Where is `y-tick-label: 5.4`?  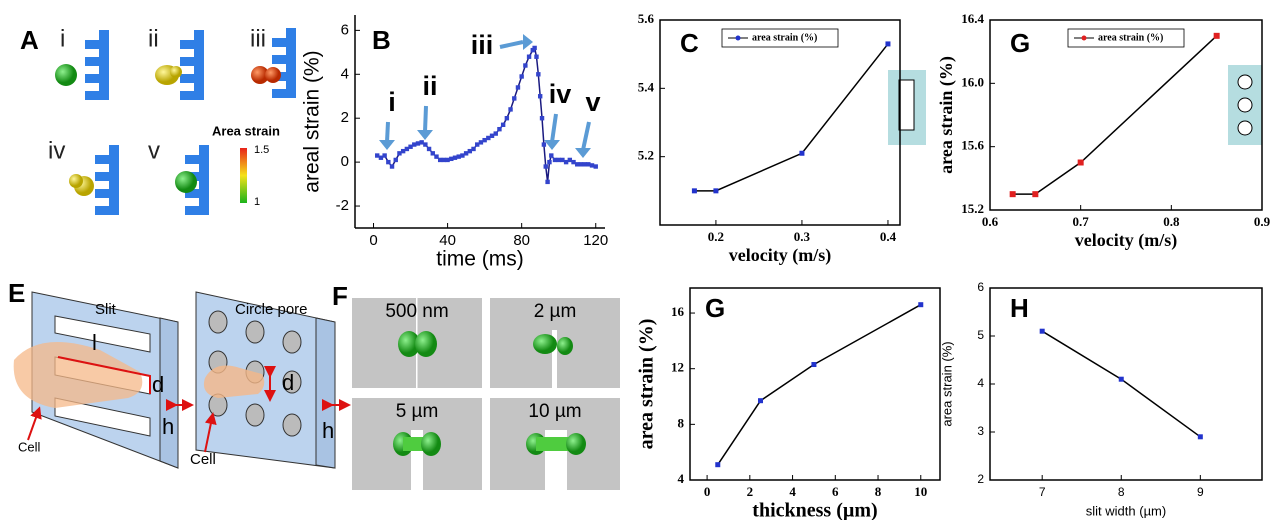 y-tick-label: 5.4 is located at coordinates (646, 86).